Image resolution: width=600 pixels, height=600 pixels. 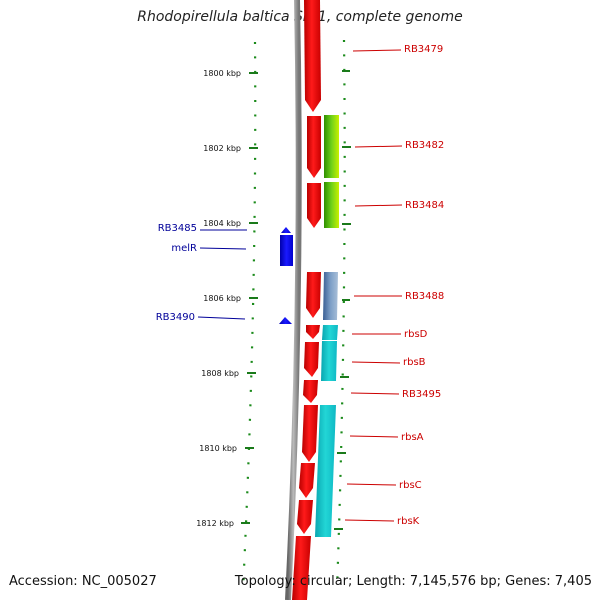 I want to click on kbp-label: 1808 kbp, so click(x=220, y=373).